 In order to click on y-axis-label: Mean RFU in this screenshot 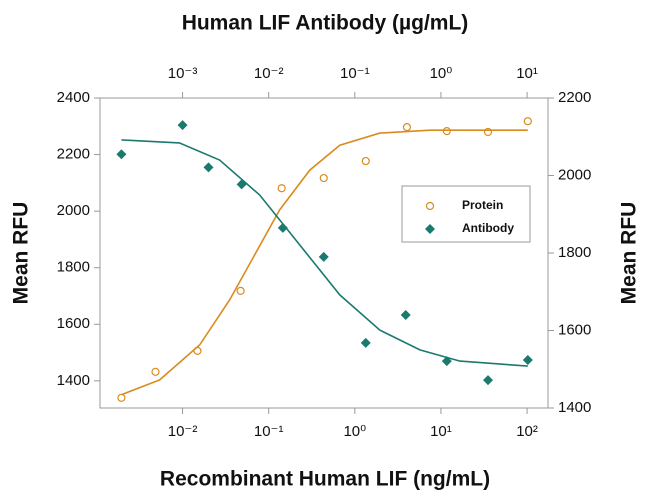, I will do `click(21, 253)`.